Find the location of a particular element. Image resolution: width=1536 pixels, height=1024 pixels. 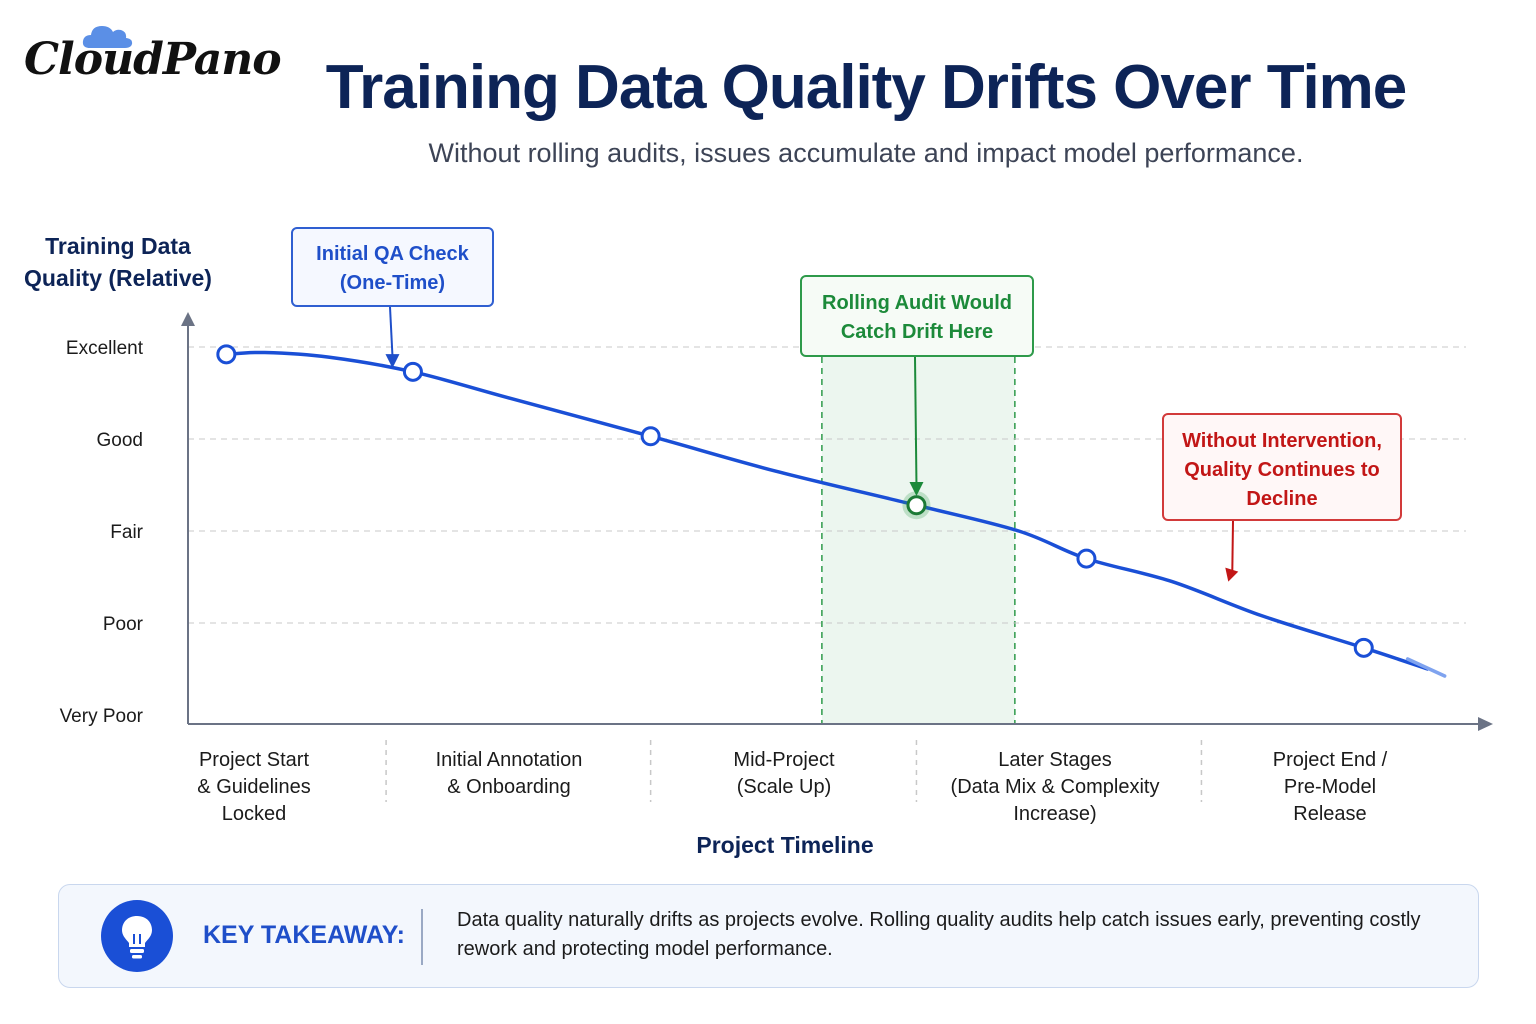

callout-line: Initial QA Check is located at coordinates (392, 254).